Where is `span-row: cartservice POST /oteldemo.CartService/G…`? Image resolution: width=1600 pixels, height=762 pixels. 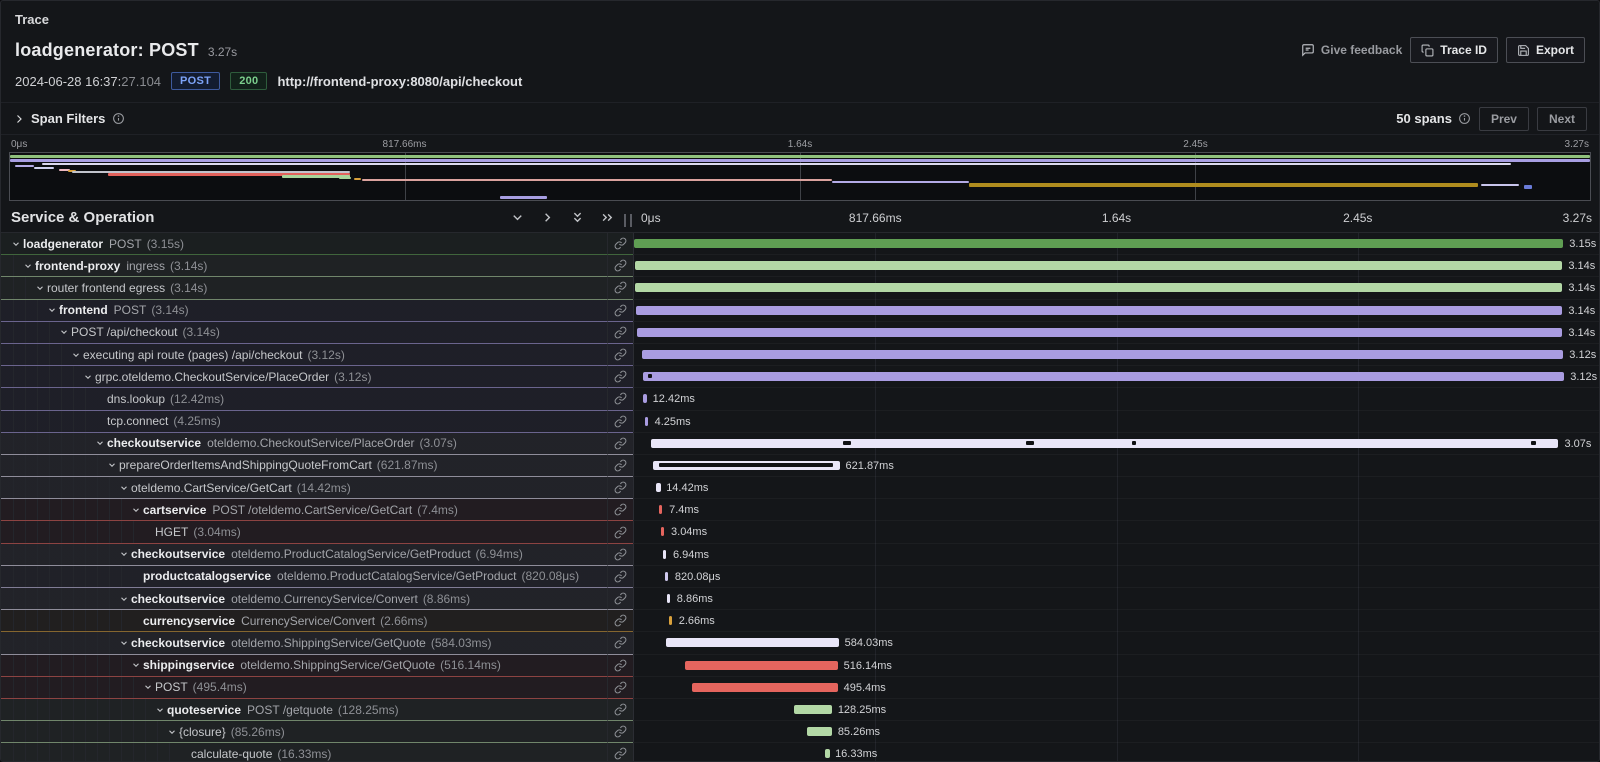
span-row: cartservice POST /oteldemo.CartService/G… is located at coordinates (800, 510).